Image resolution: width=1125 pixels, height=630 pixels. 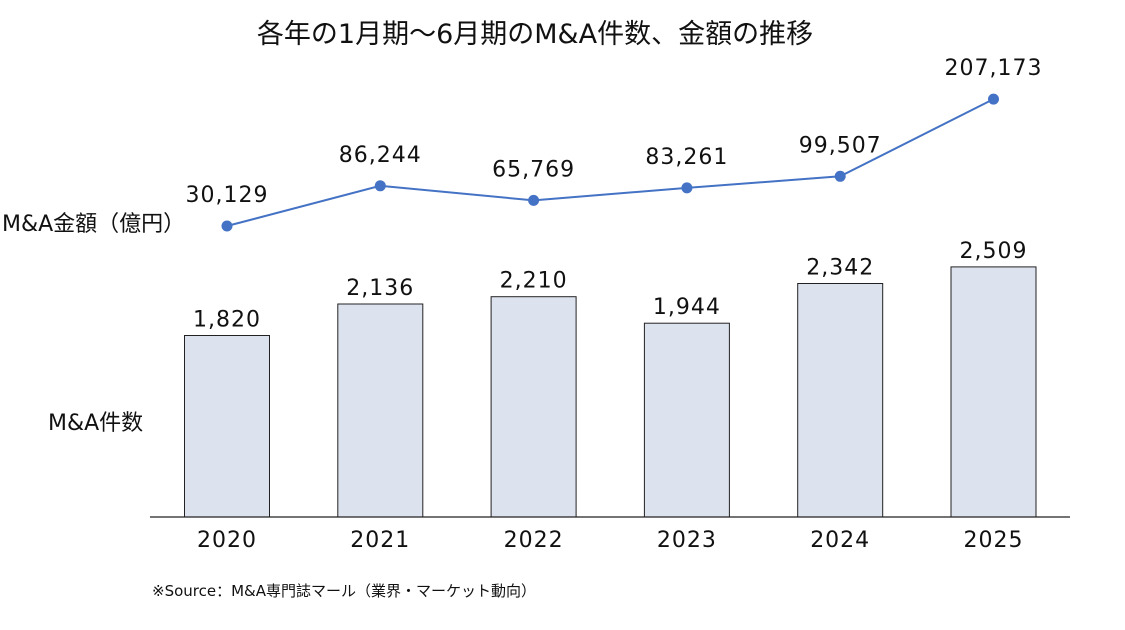 What do you see at coordinates (610, 540) in the screenshot?
I see `x-axis-ticks: 2020 2021 2022 2023 2024 2025` at bounding box center [610, 540].